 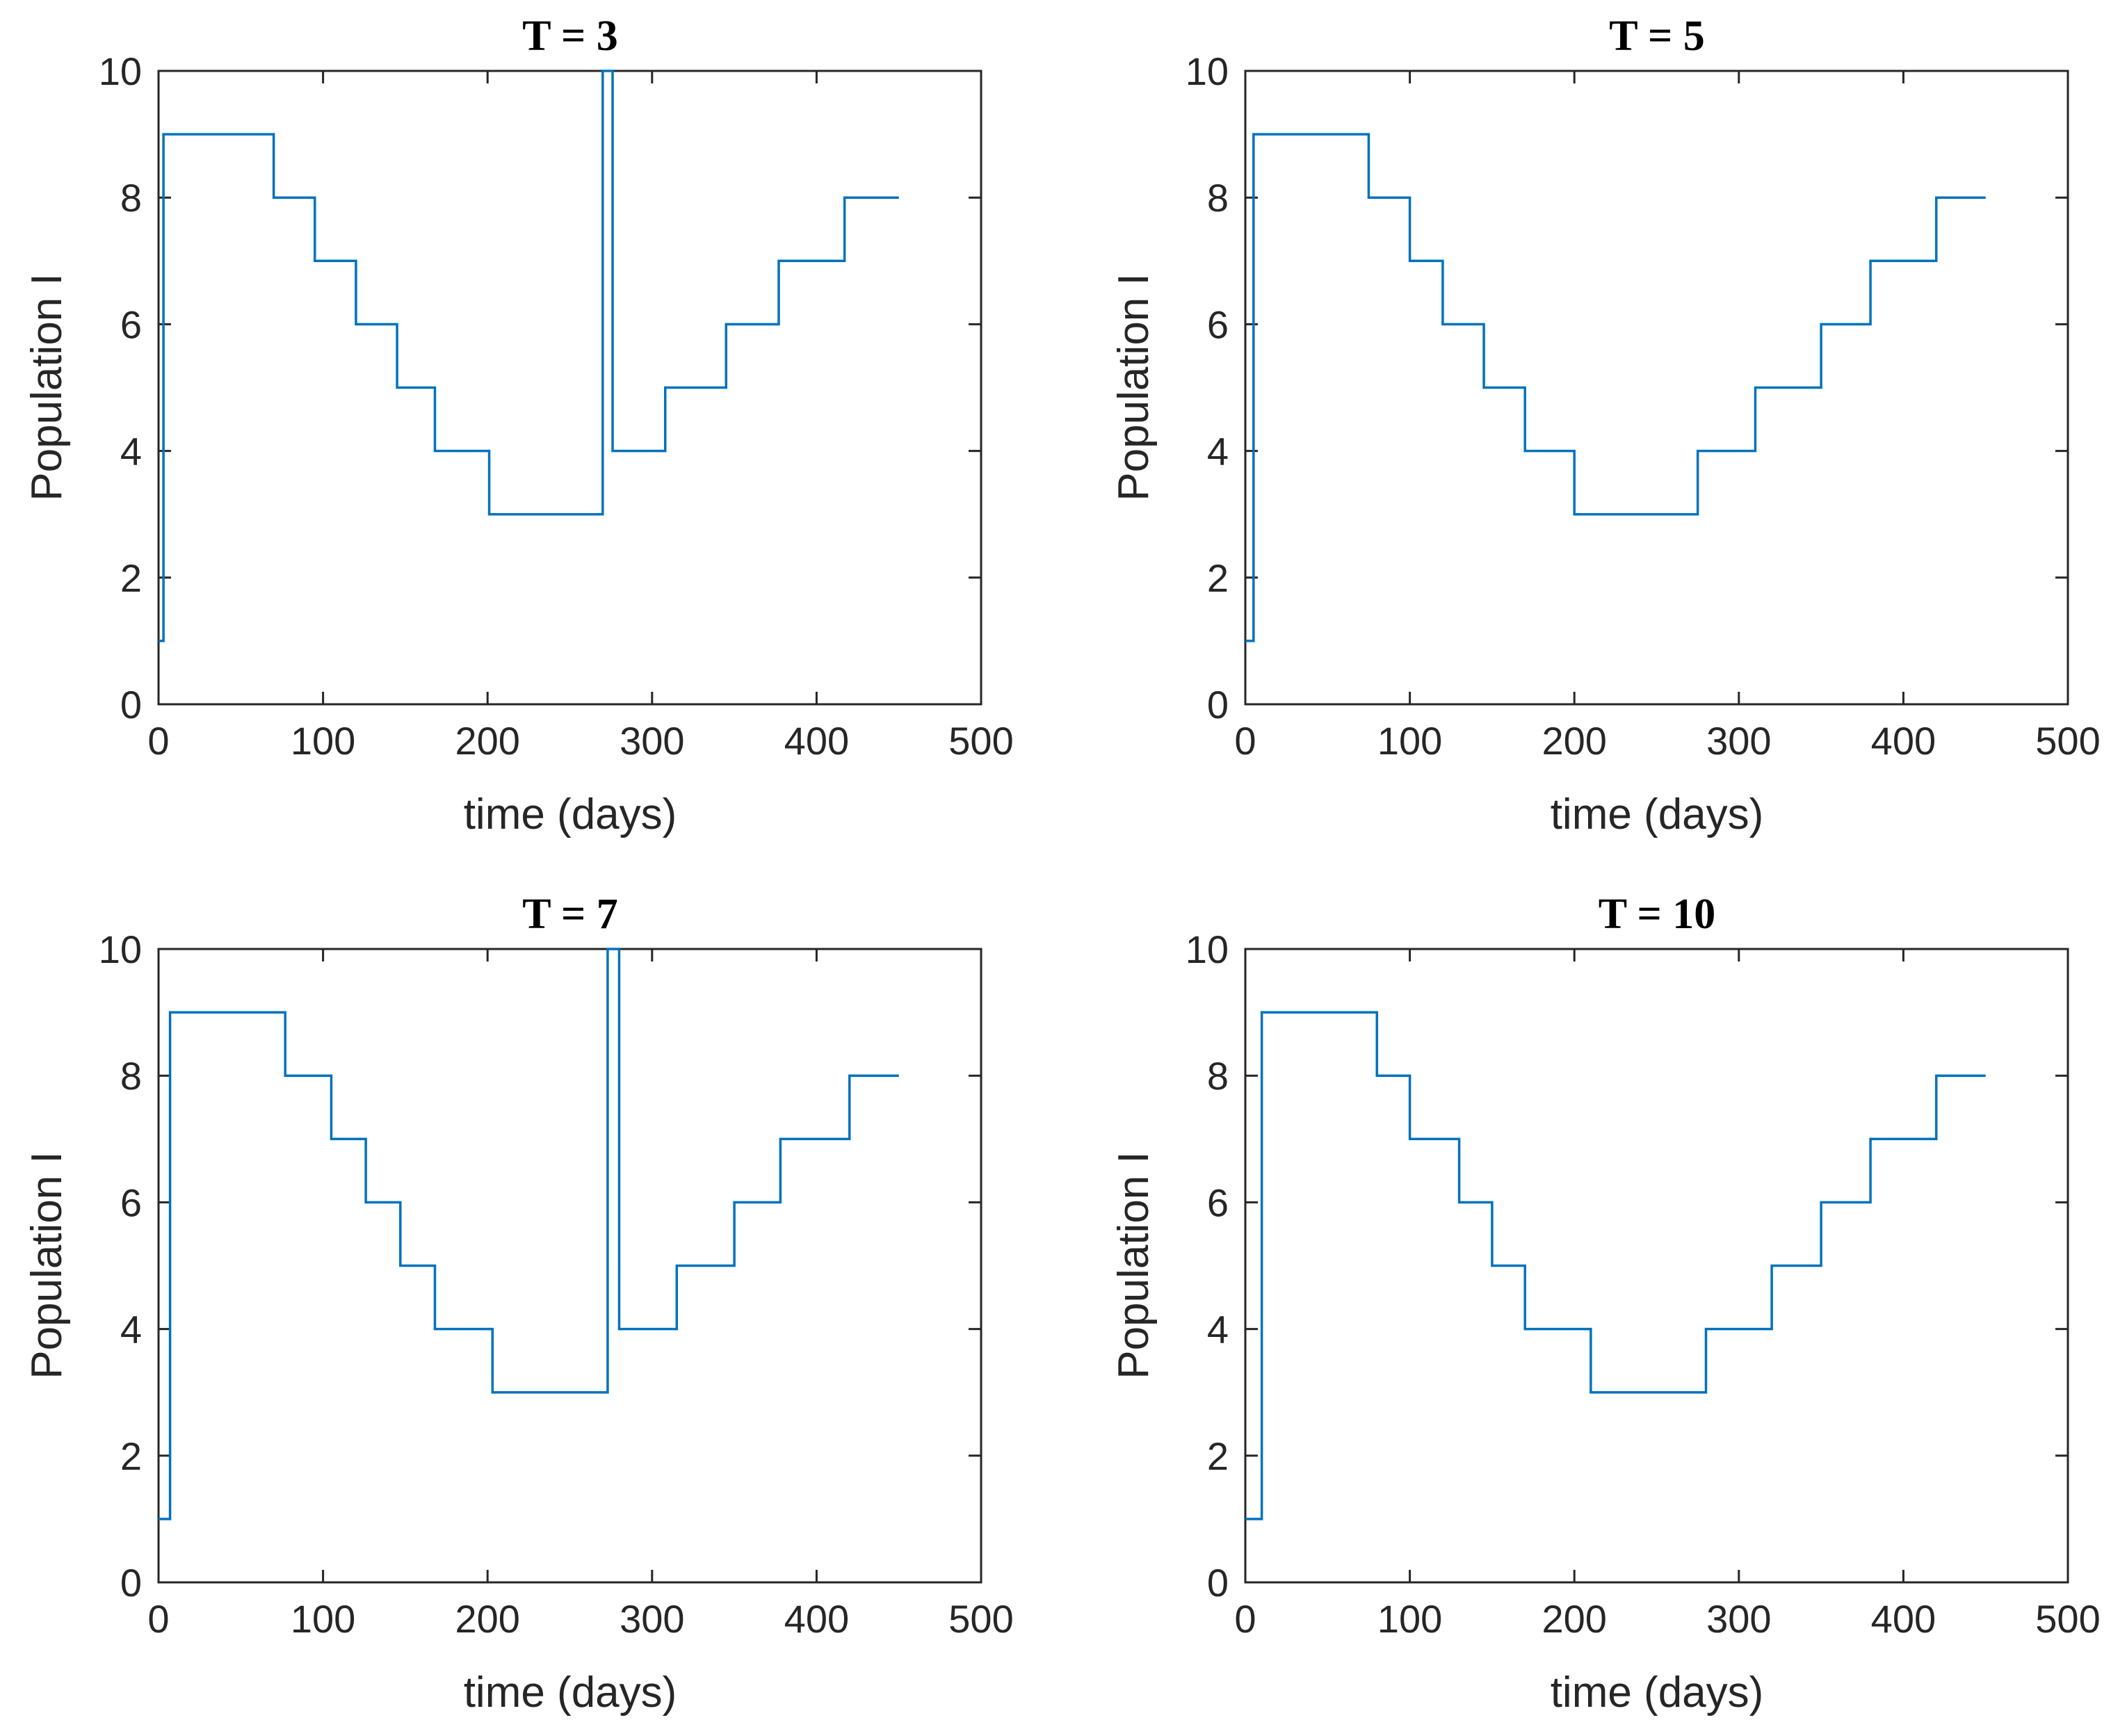 What do you see at coordinates (570, 36) in the screenshot?
I see `chart-title: T = 3` at bounding box center [570, 36].